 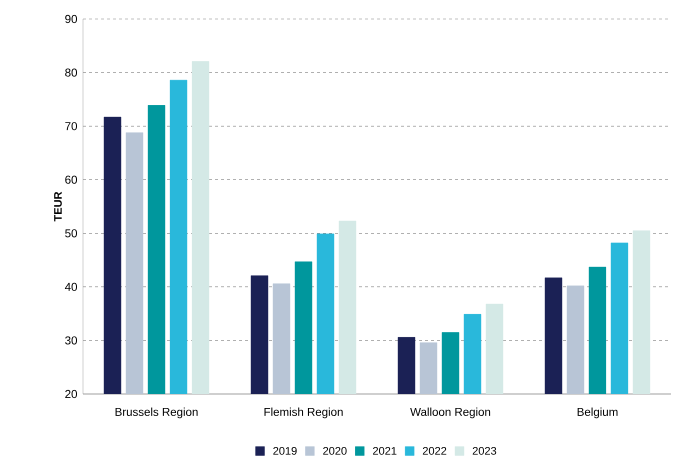 I want to click on y-tick-label: 30, so click(x=71, y=340).